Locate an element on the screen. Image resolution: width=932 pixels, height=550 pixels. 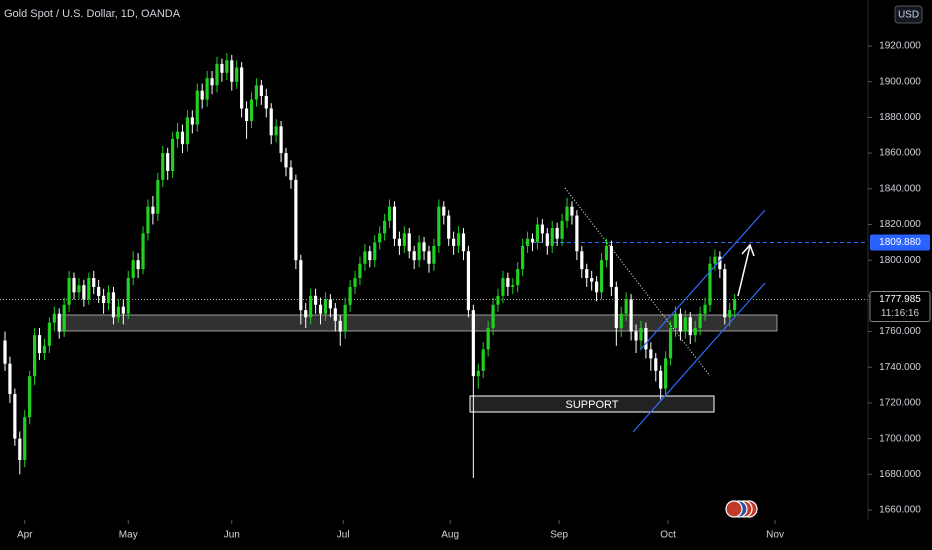
y-tick-label: 1900.000 is located at coordinates (900, 81).